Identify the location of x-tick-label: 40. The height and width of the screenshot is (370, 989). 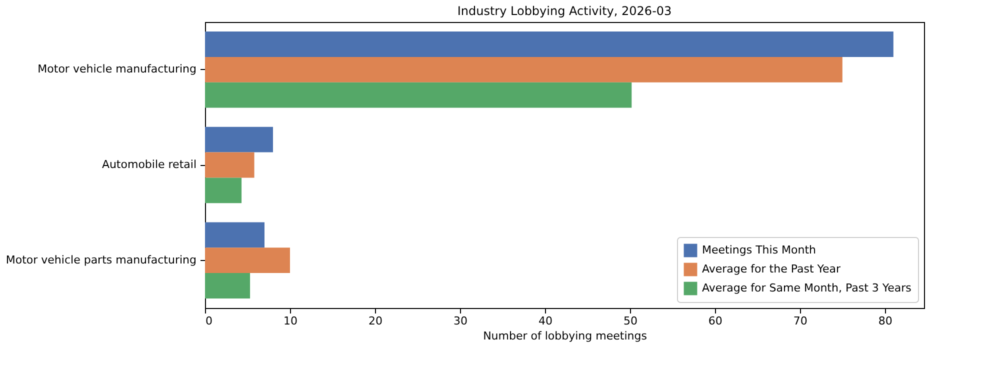
(545, 321).